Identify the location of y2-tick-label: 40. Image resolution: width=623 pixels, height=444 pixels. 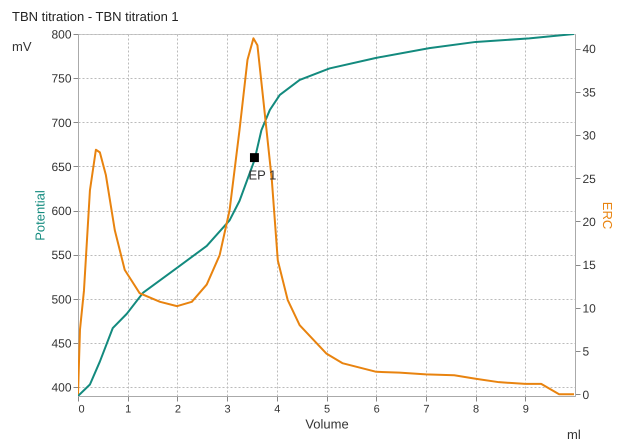
(589, 49).